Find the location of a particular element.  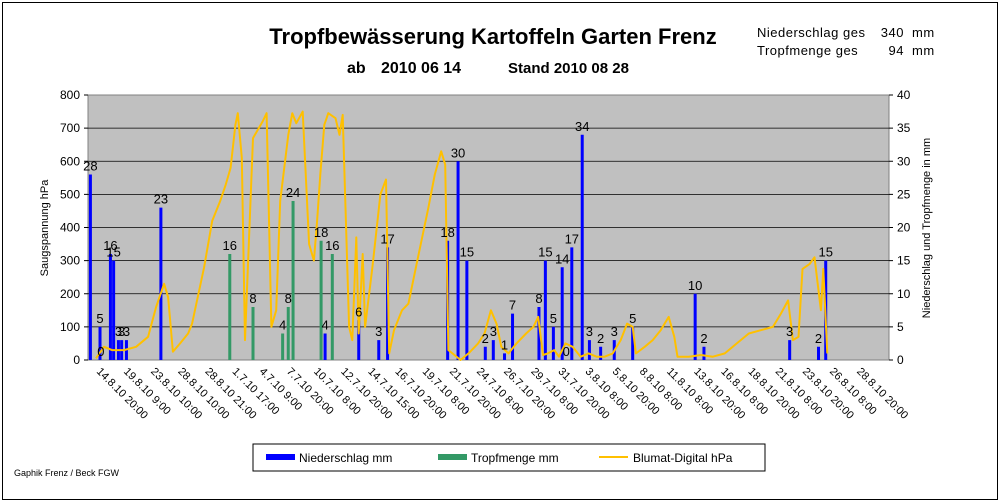

niederschlag-data-label: 18 is located at coordinates (447, 232).